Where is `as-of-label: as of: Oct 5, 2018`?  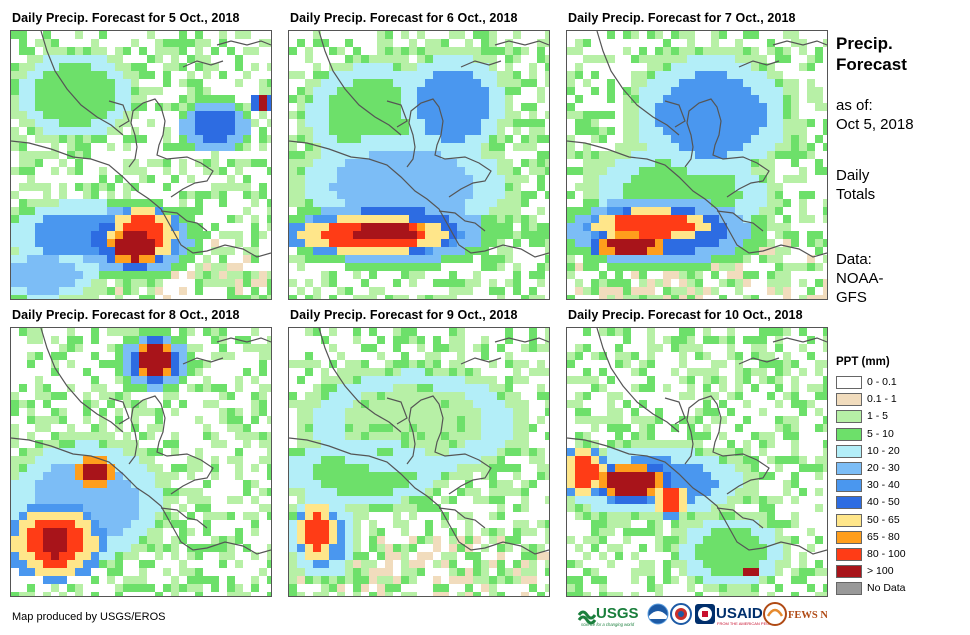 as-of-label: as of: Oct 5, 2018 is located at coordinates (875, 115).